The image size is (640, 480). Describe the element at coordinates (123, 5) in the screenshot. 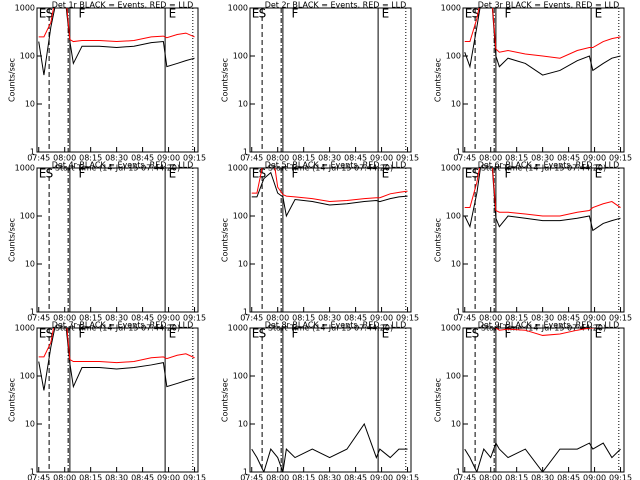

I see `chart-title: Det 1r BLACK = Events, RED = LLD` at that location.